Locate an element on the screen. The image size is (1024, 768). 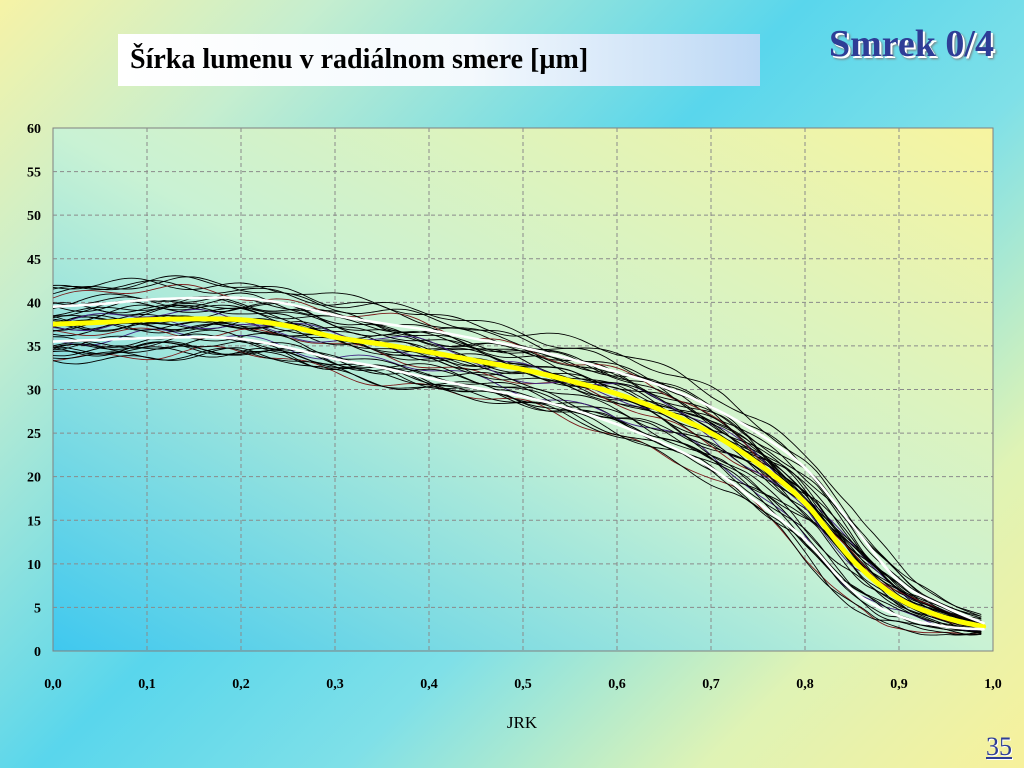
x-tick-label: 0,8 is located at coordinates (805, 684).